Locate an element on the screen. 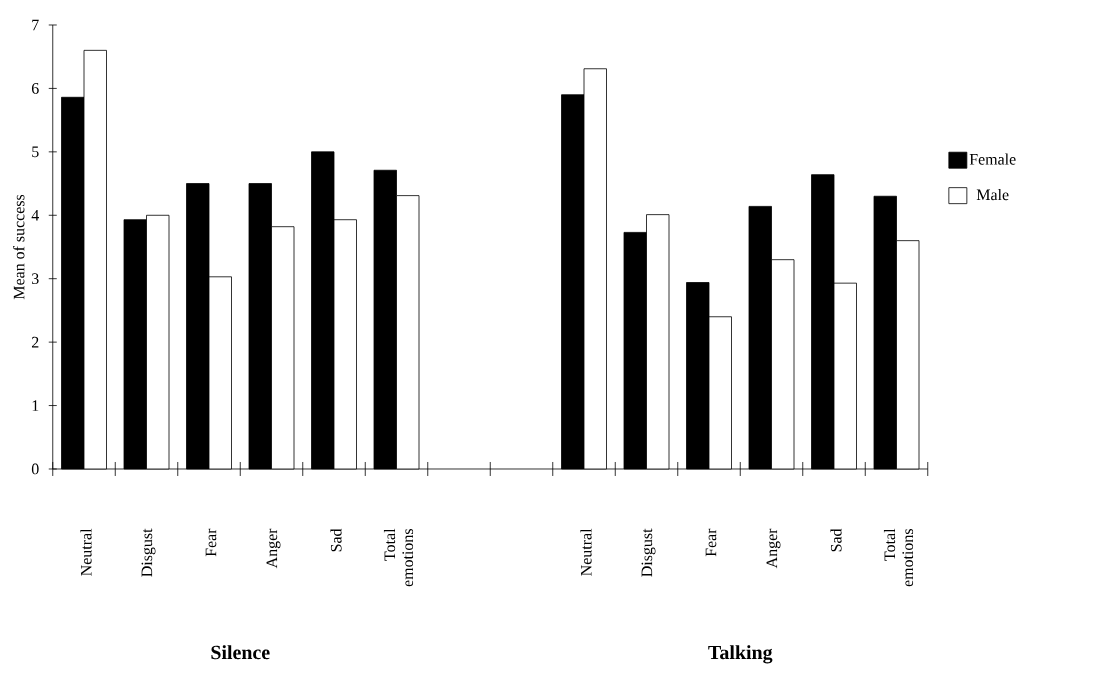  legend-label: Female is located at coordinates (992, 159).